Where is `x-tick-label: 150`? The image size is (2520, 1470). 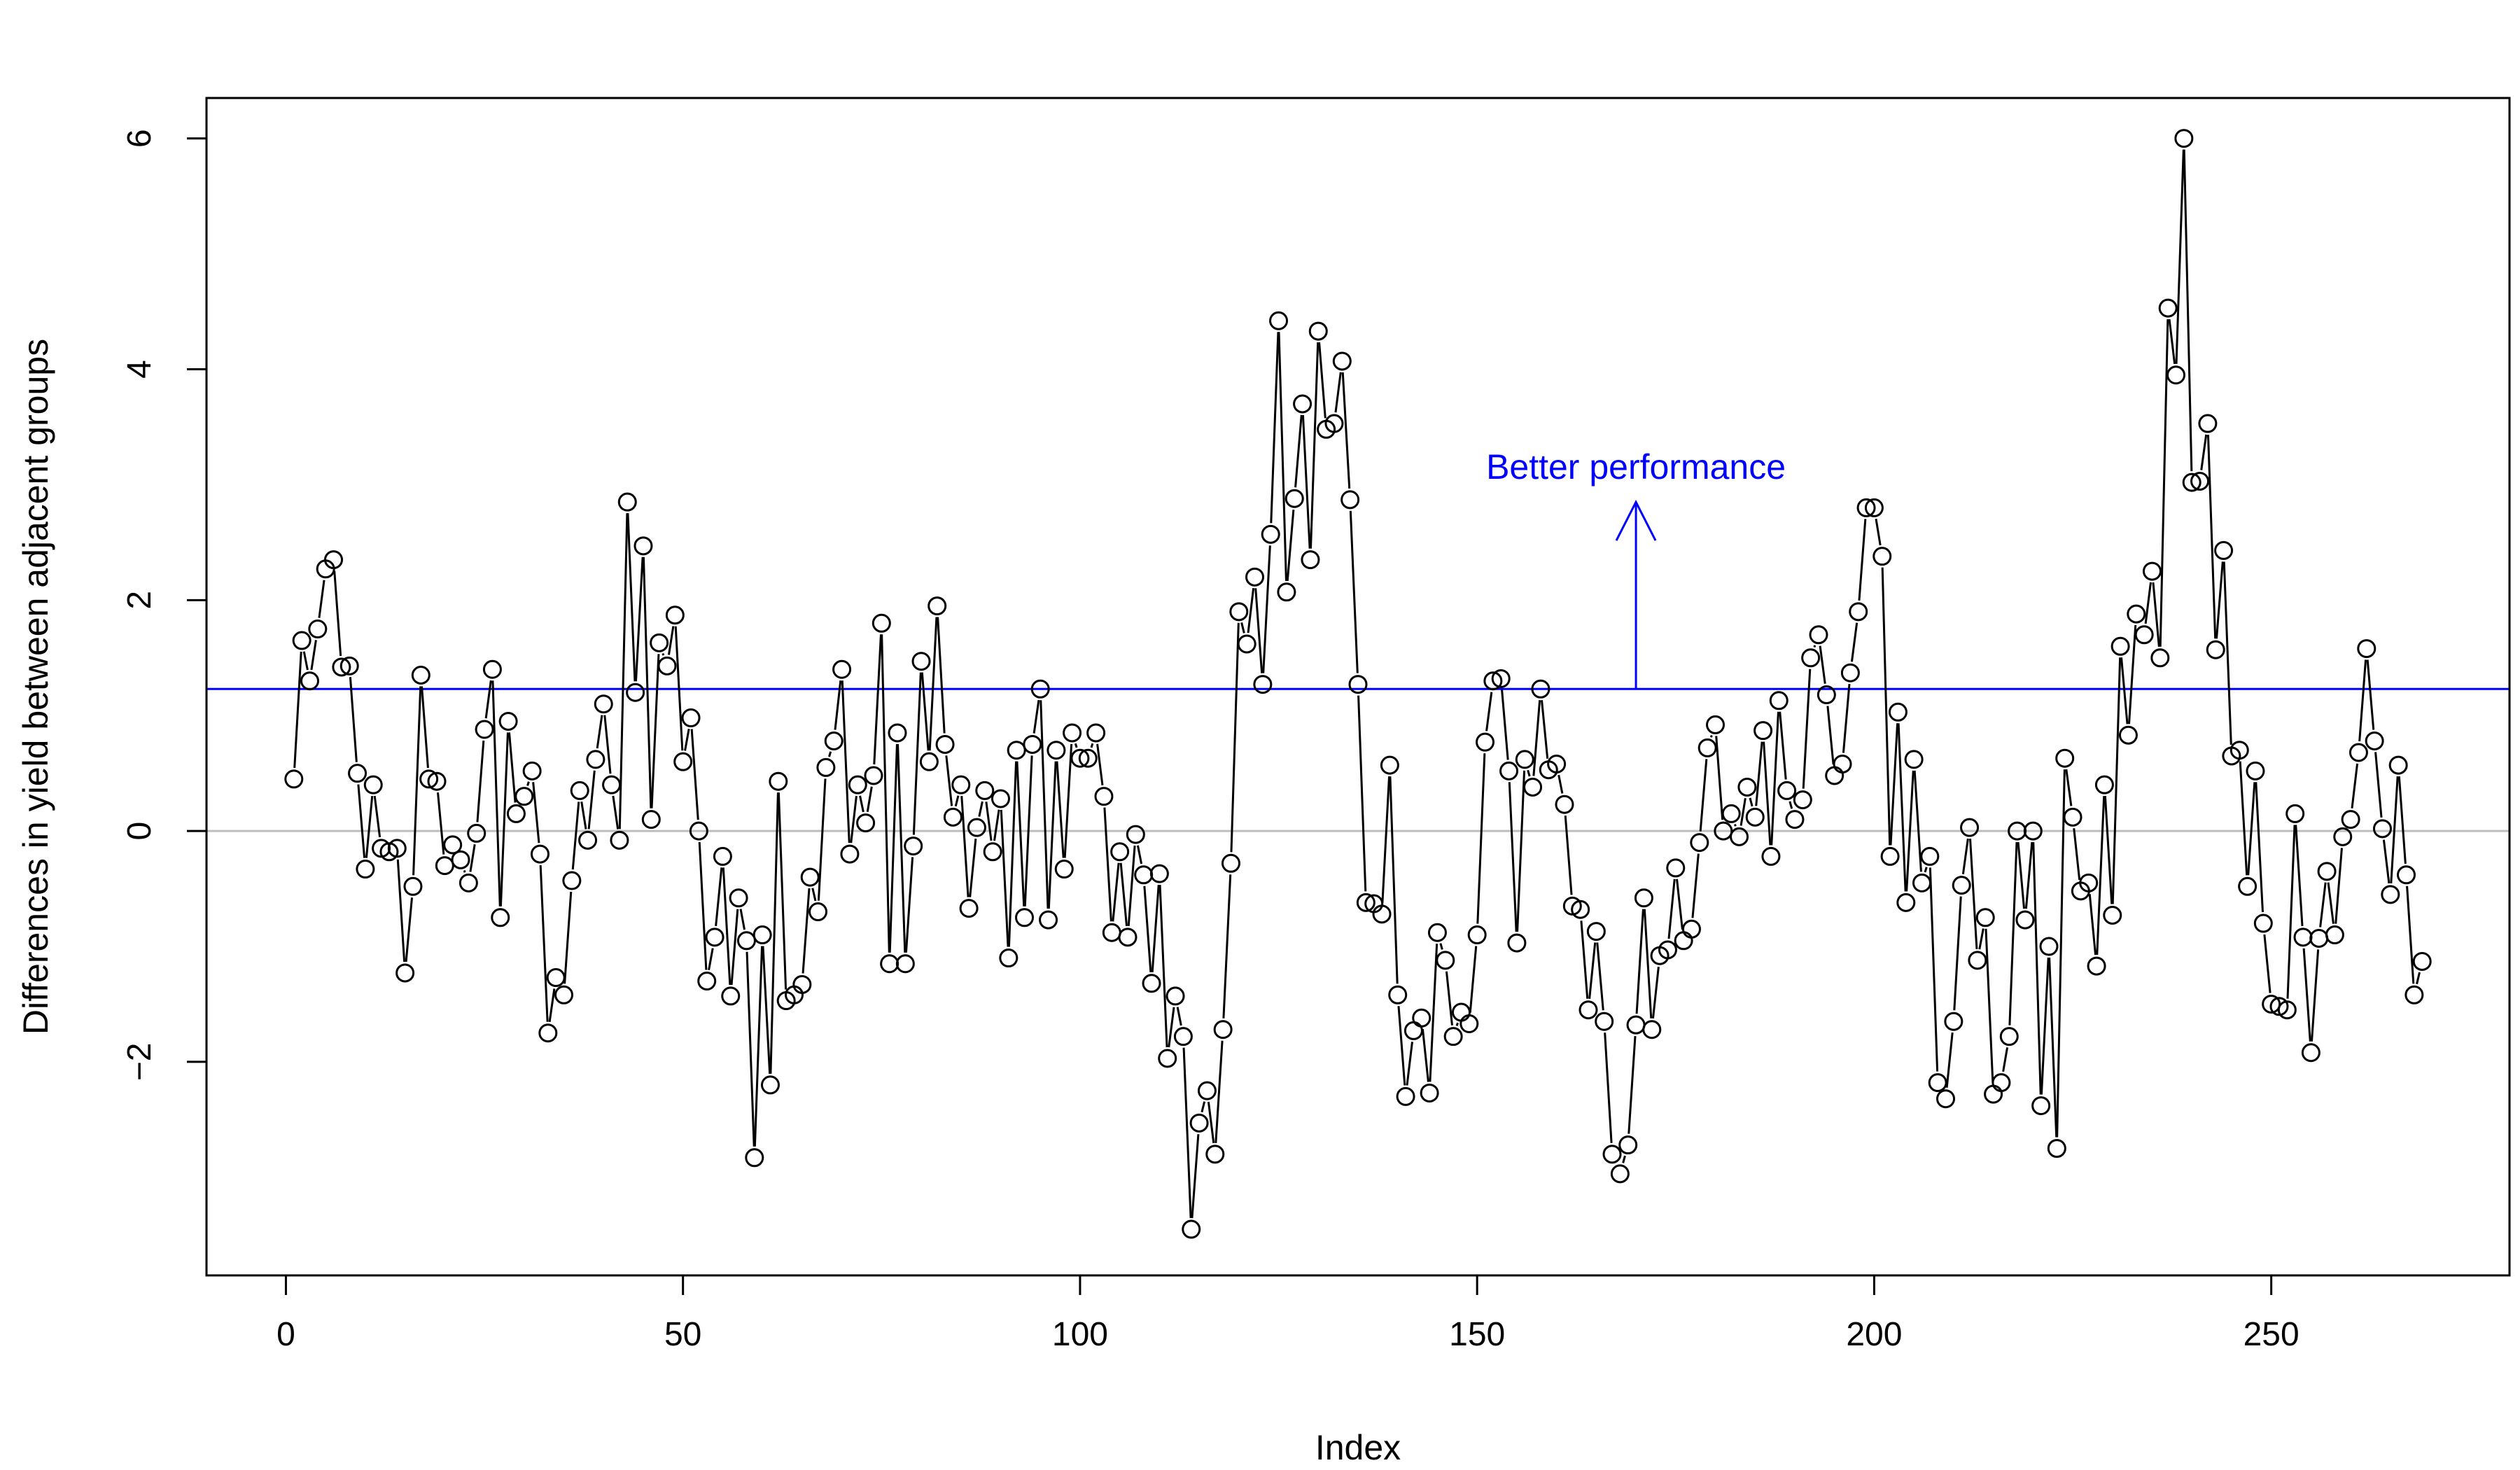 x-tick-label: 150 is located at coordinates (1477, 1334).